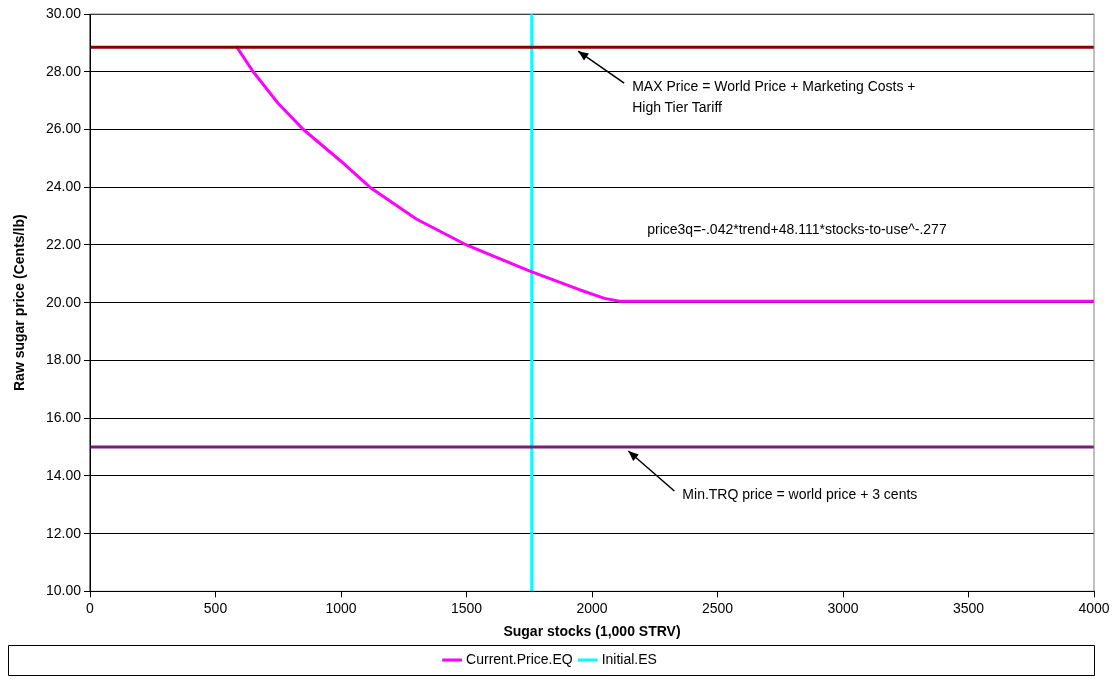 This screenshot has height=679, width=1114. Describe the element at coordinates (63, 359) in the screenshot. I see `y-tick-label: 18.00` at that location.